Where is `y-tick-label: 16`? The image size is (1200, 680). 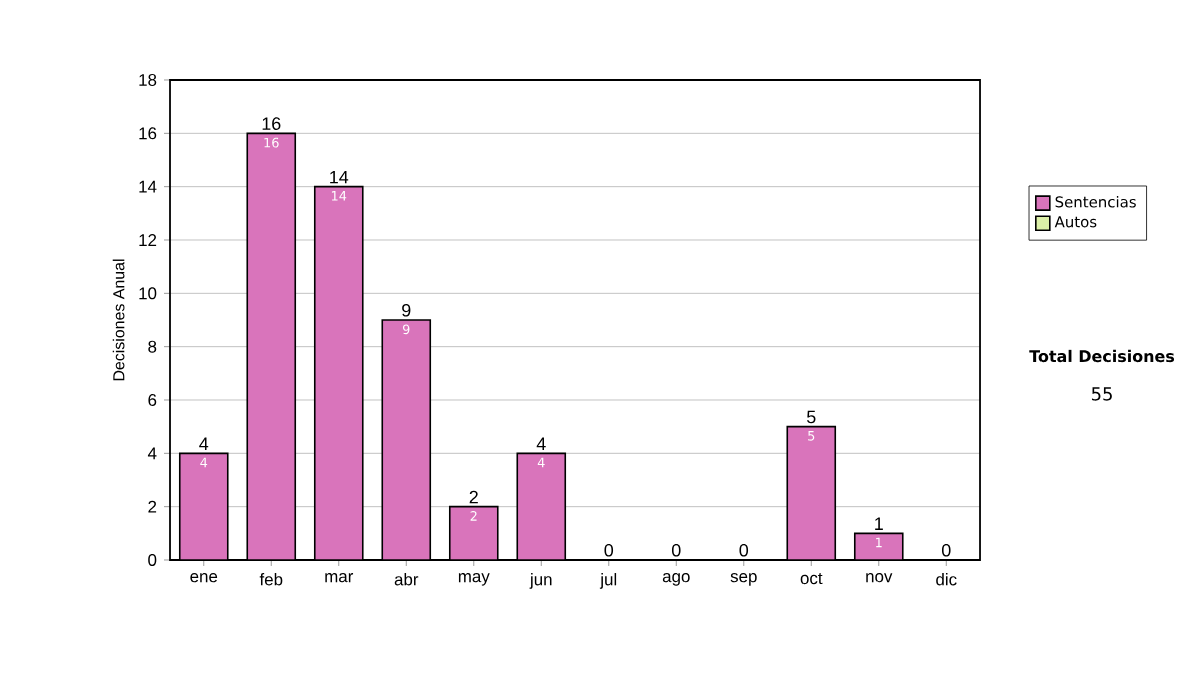
y-tick-label: 16 is located at coordinates (148, 133).